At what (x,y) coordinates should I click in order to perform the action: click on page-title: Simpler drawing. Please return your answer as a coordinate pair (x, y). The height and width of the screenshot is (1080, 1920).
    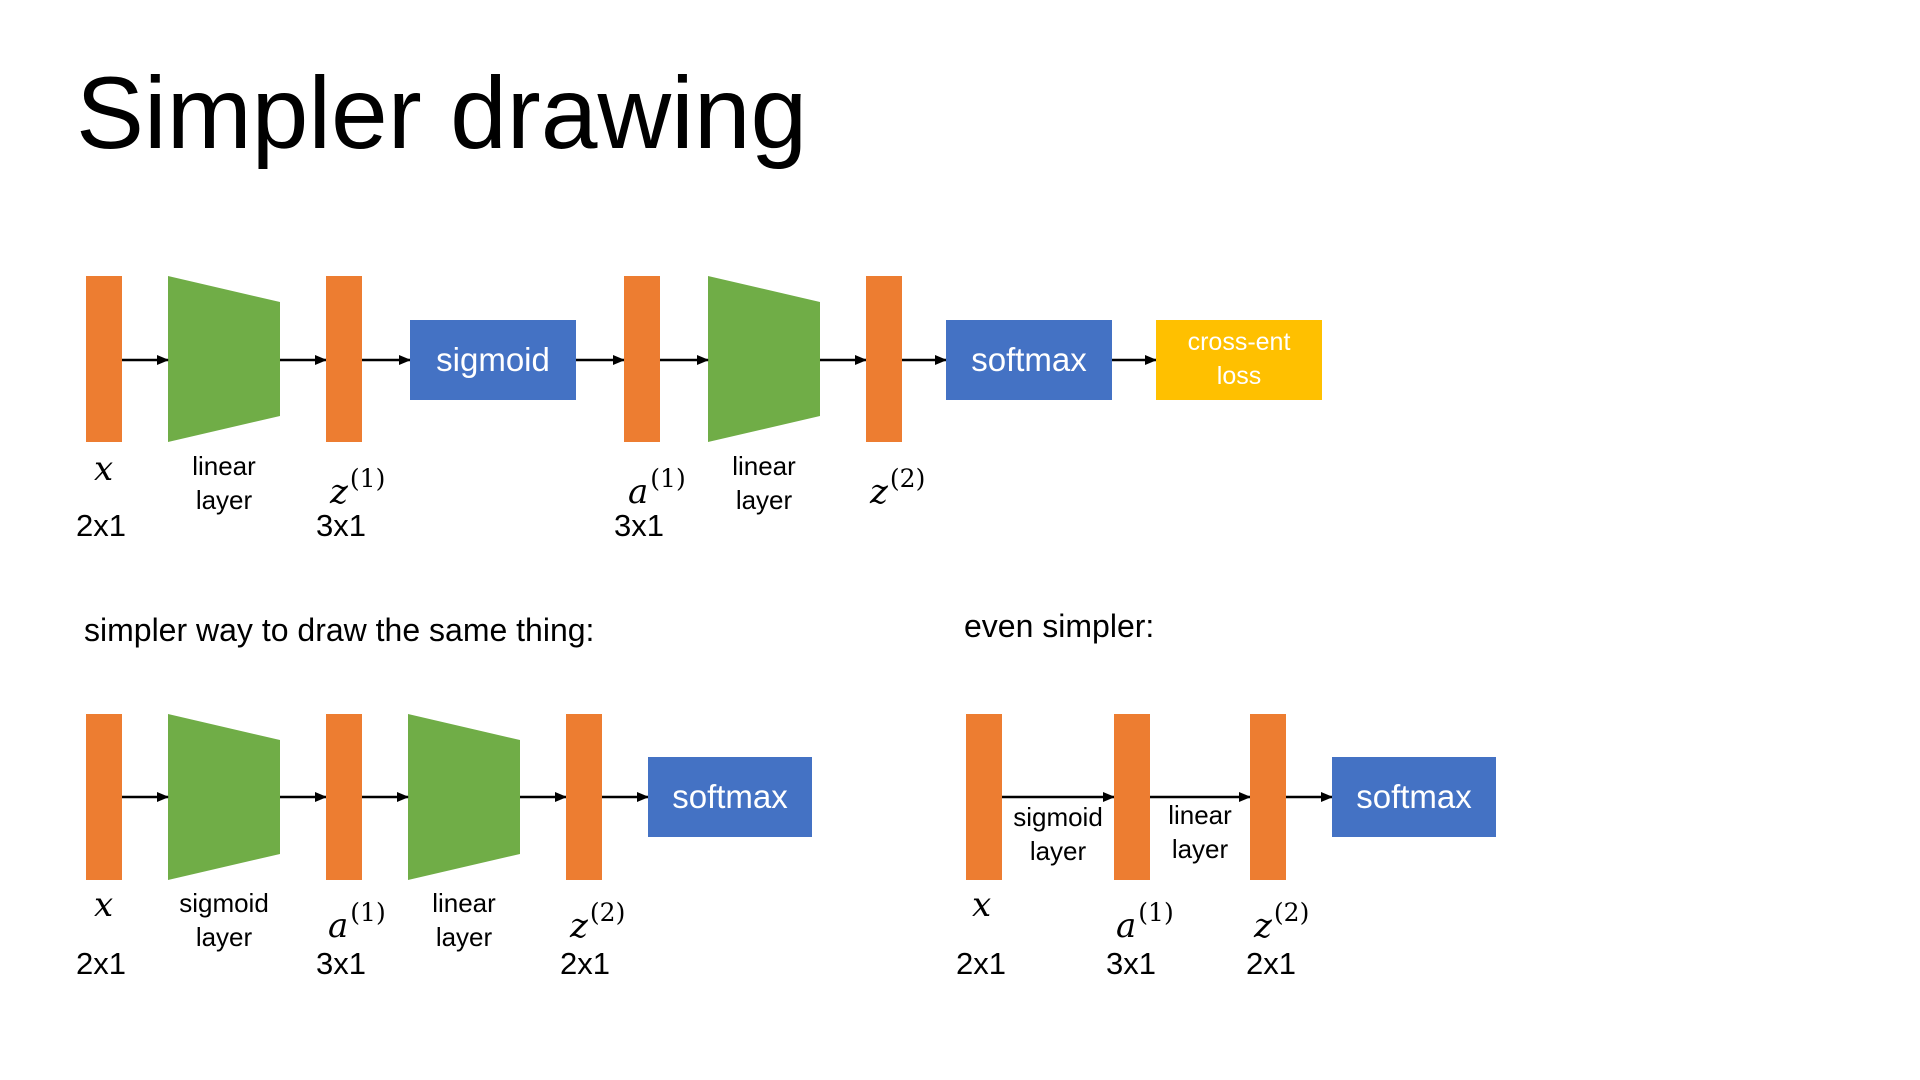
    Looking at the image, I should click on (442, 113).